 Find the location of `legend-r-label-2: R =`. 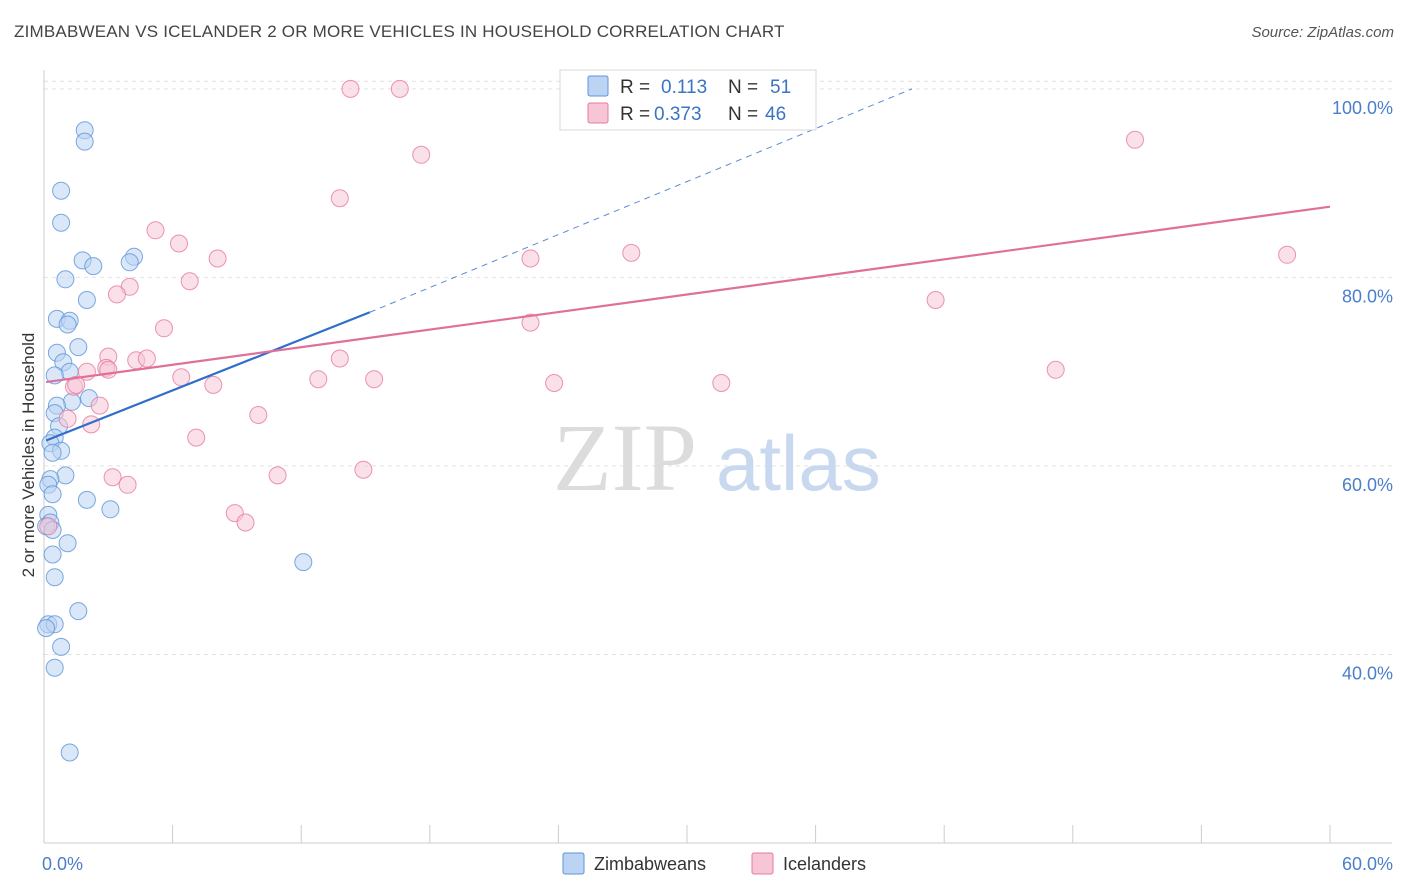

legend-r-label-2: R = is located at coordinates (635, 114).